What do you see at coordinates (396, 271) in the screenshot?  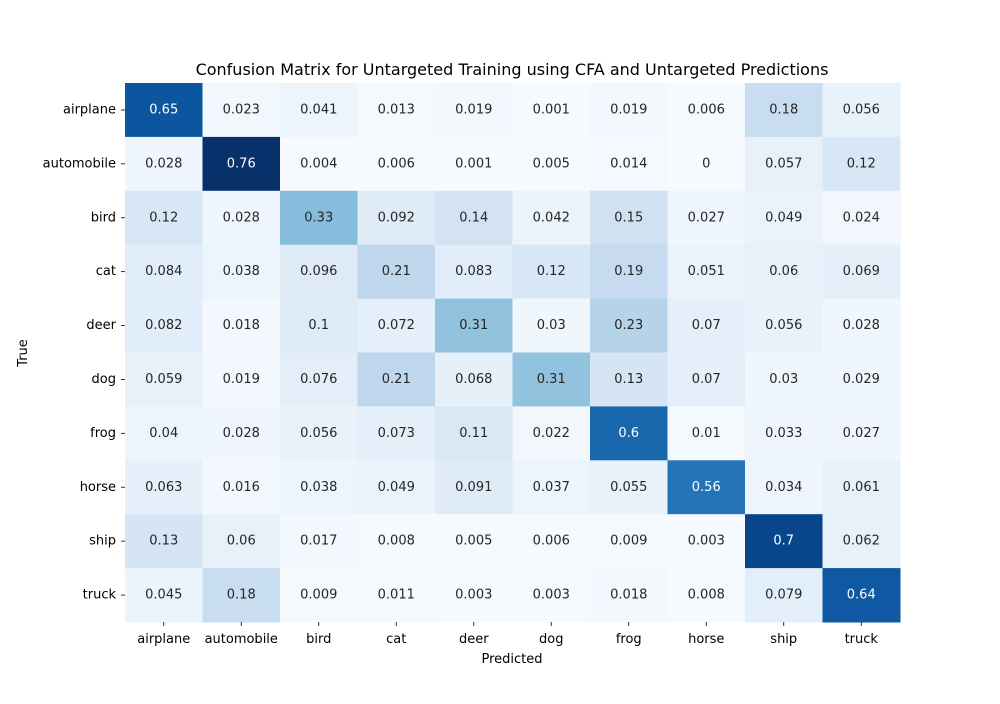 I see `cell-value-label: 0.21` at bounding box center [396, 271].